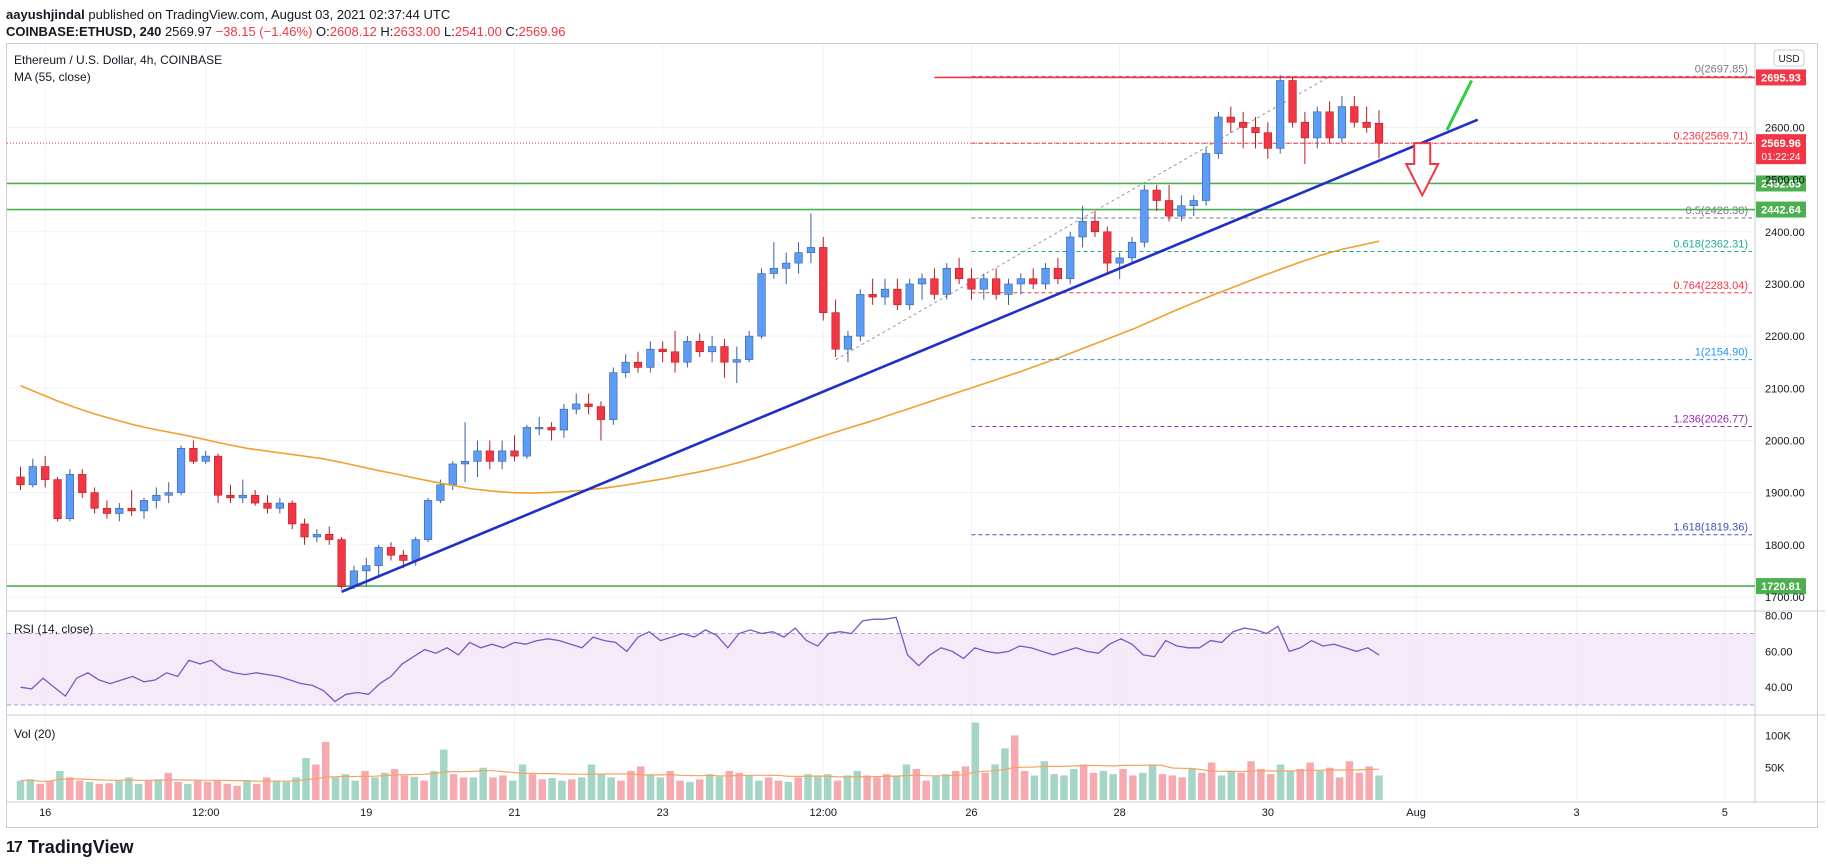 Image resolution: width=1828 pixels, height=867 pixels. What do you see at coordinates (1710, 136) in the screenshot?
I see `fib-level-label: 0.236(2569.71)` at bounding box center [1710, 136].